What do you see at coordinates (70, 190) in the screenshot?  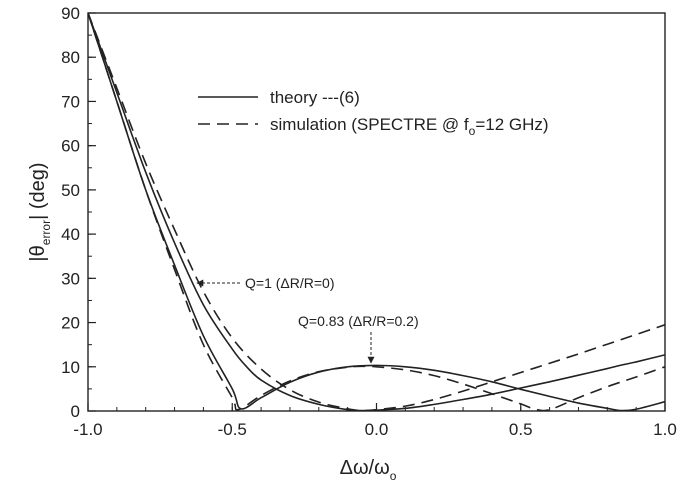 I see `y-tick-label: 50` at bounding box center [70, 190].